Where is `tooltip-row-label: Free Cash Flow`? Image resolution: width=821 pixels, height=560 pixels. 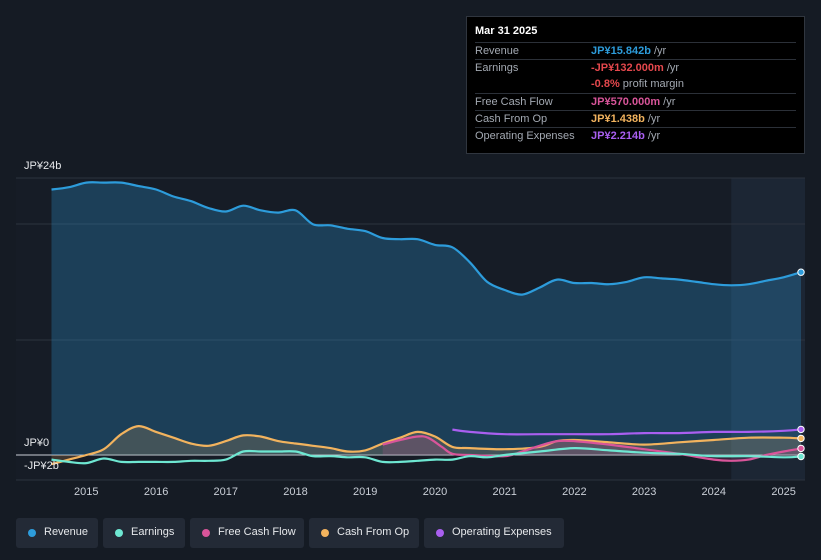
tooltip-row-label: Free Cash Flow is located at coordinates (514, 102).